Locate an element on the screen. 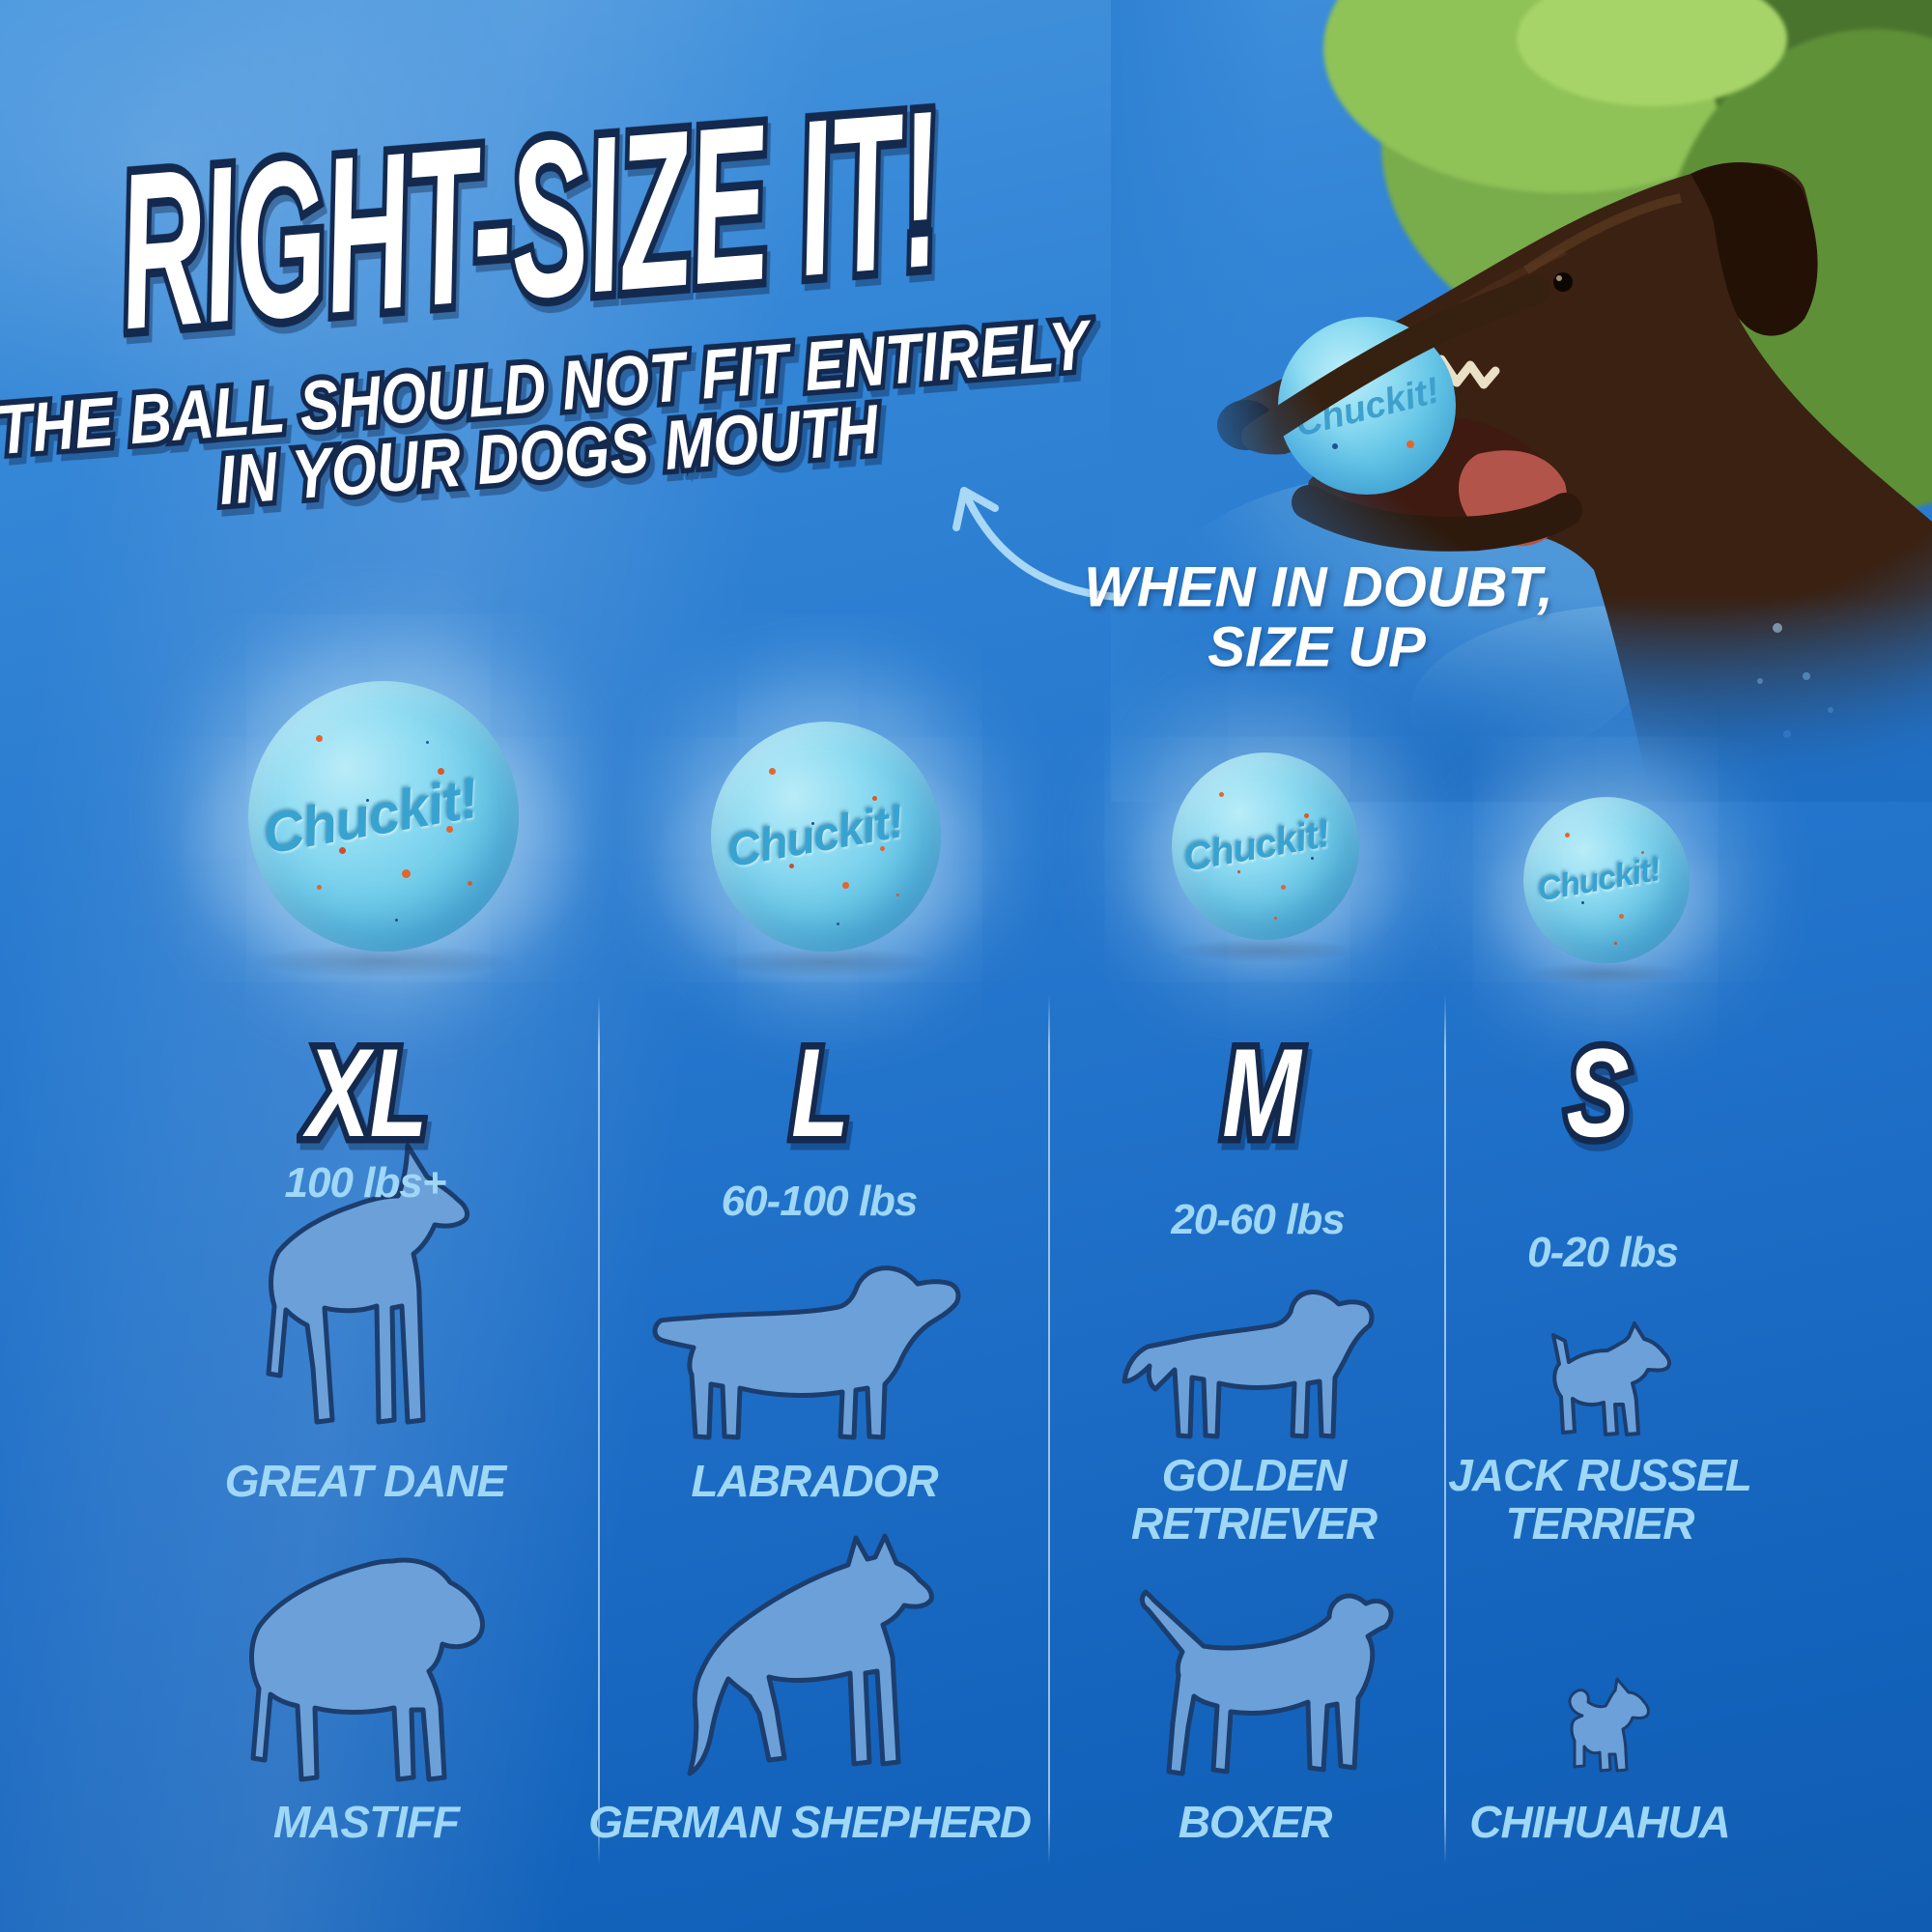  dog-name-boxer: BOXER is located at coordinates (1255, 1822).